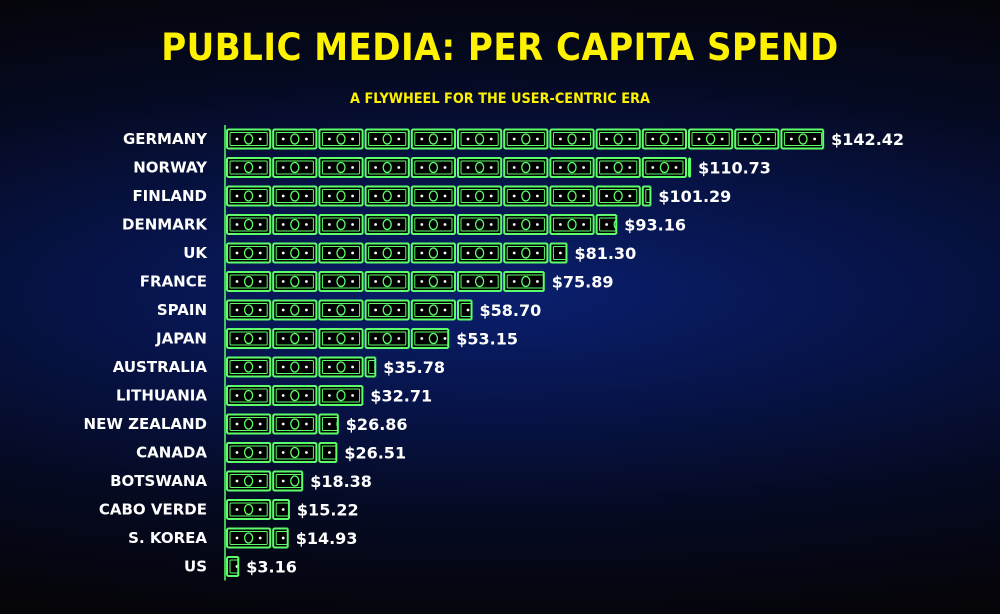  What do you see at coordinates (169, 196) in the screenshot?
I see `category-label: FINLAND` at bounding box center [169, 196].